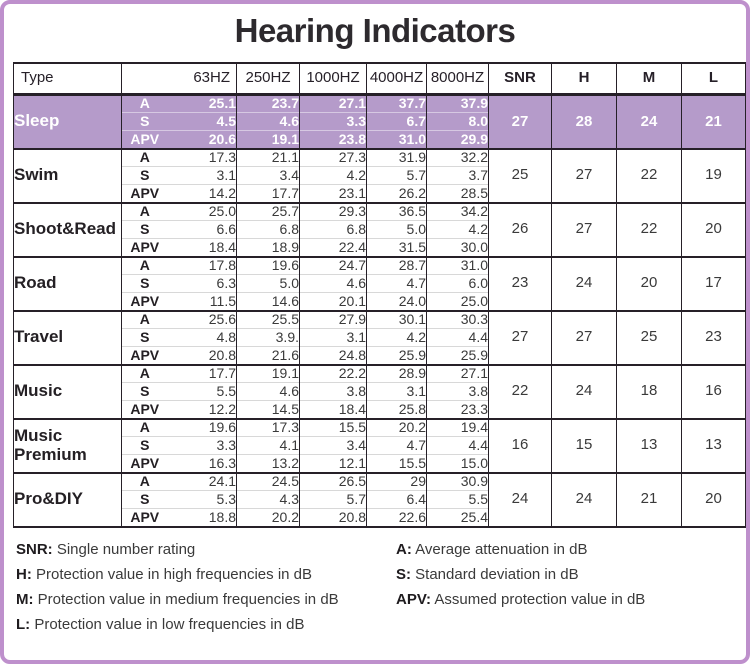 This screenshot has height=664, width=750. I want to click on l-cell: 17, so click(713, 284).